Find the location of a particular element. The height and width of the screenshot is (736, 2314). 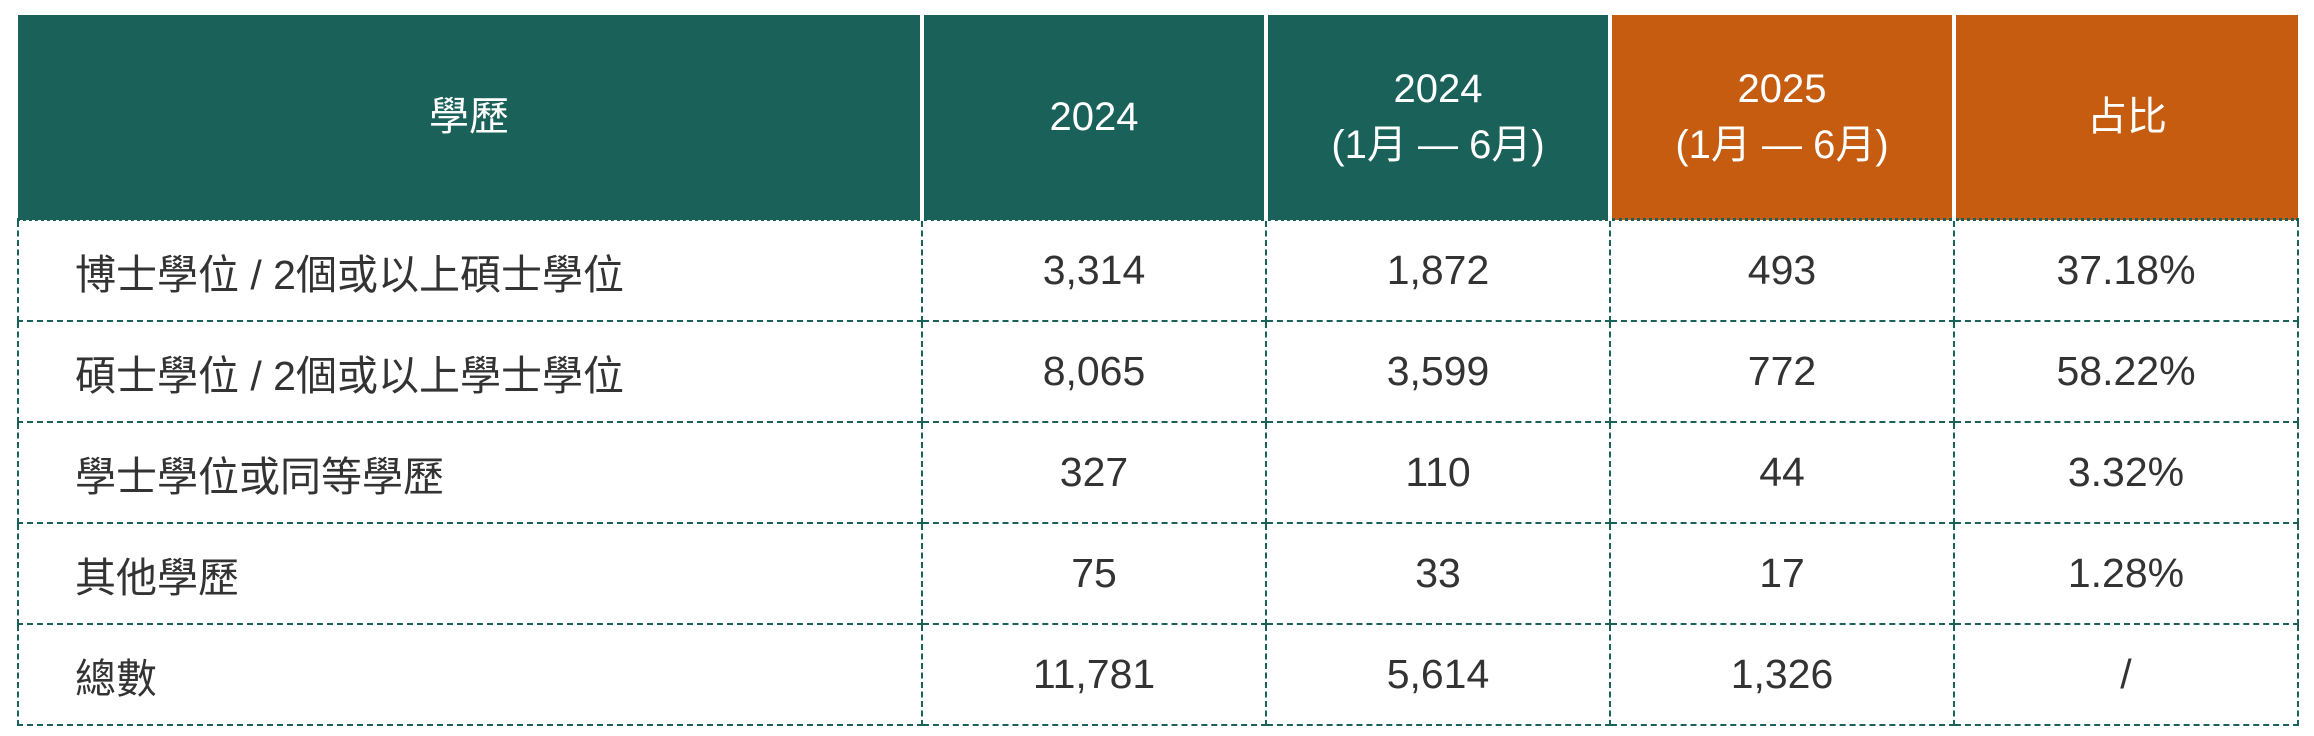

table-row: 學士學位或同等學歷 327 110 44 3.32% is located at coordinates (1158, 472).